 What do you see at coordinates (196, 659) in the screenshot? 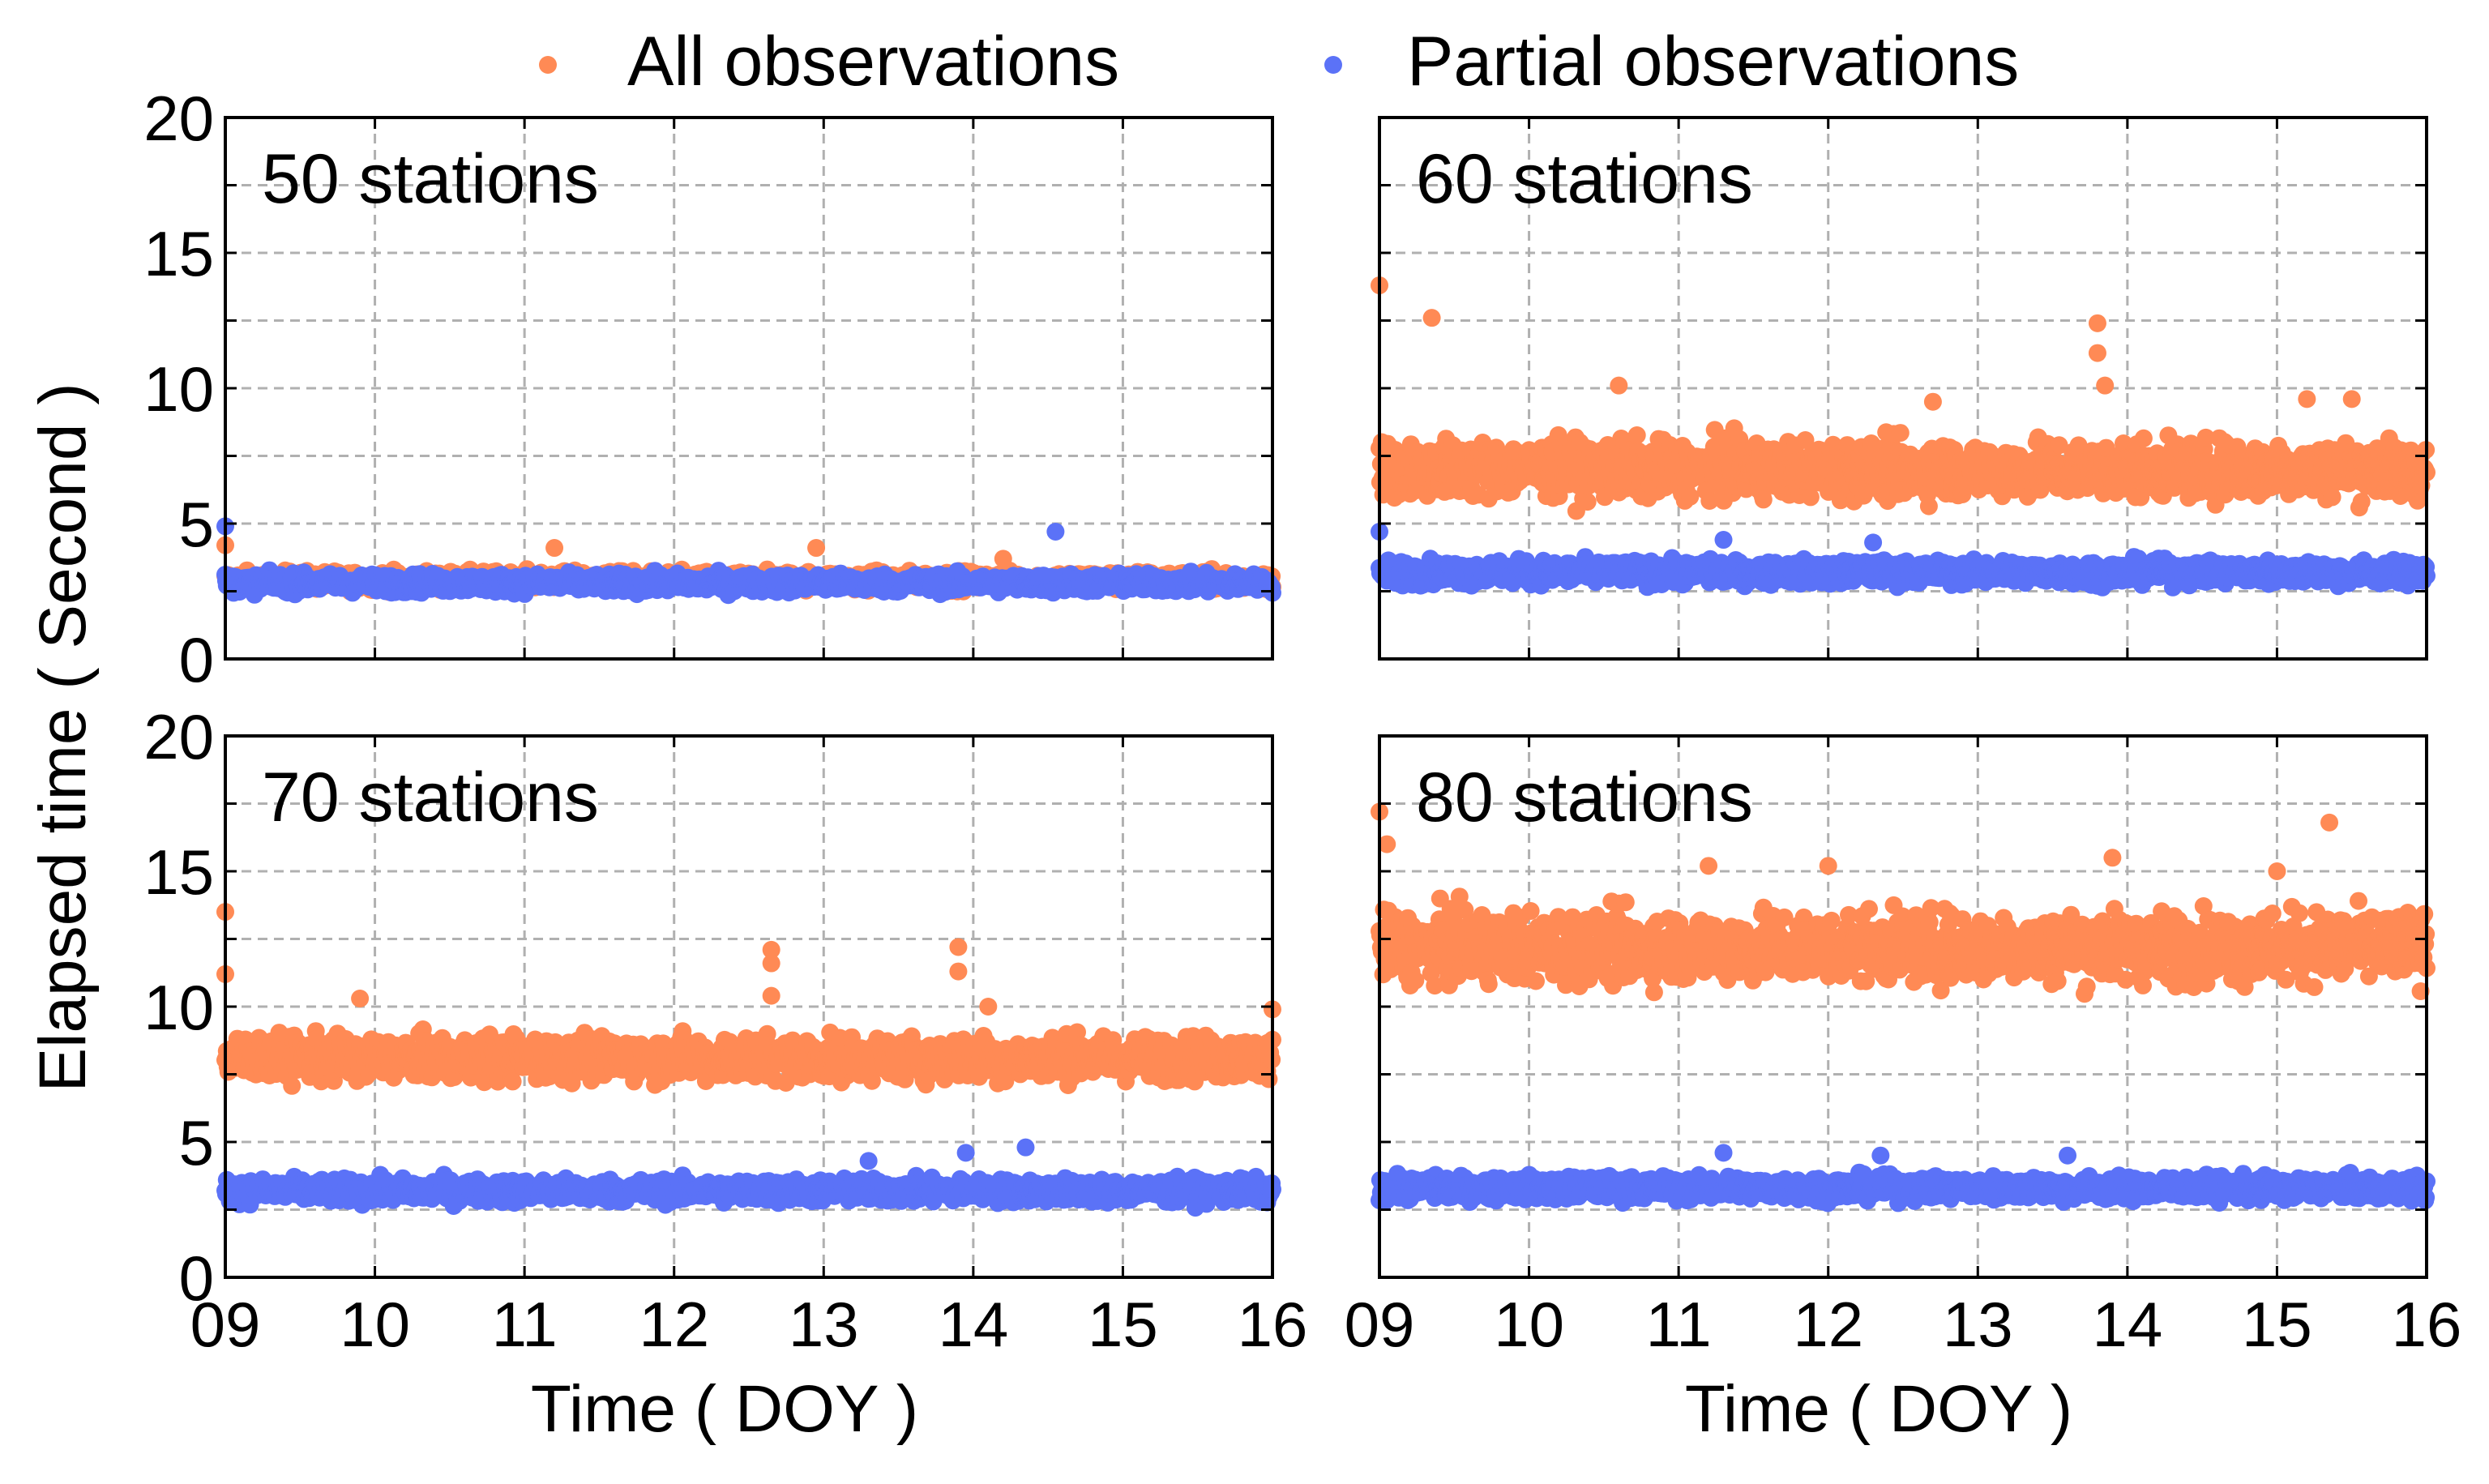
I see `y-tick-label: 0` at bounding box center [196, 659].